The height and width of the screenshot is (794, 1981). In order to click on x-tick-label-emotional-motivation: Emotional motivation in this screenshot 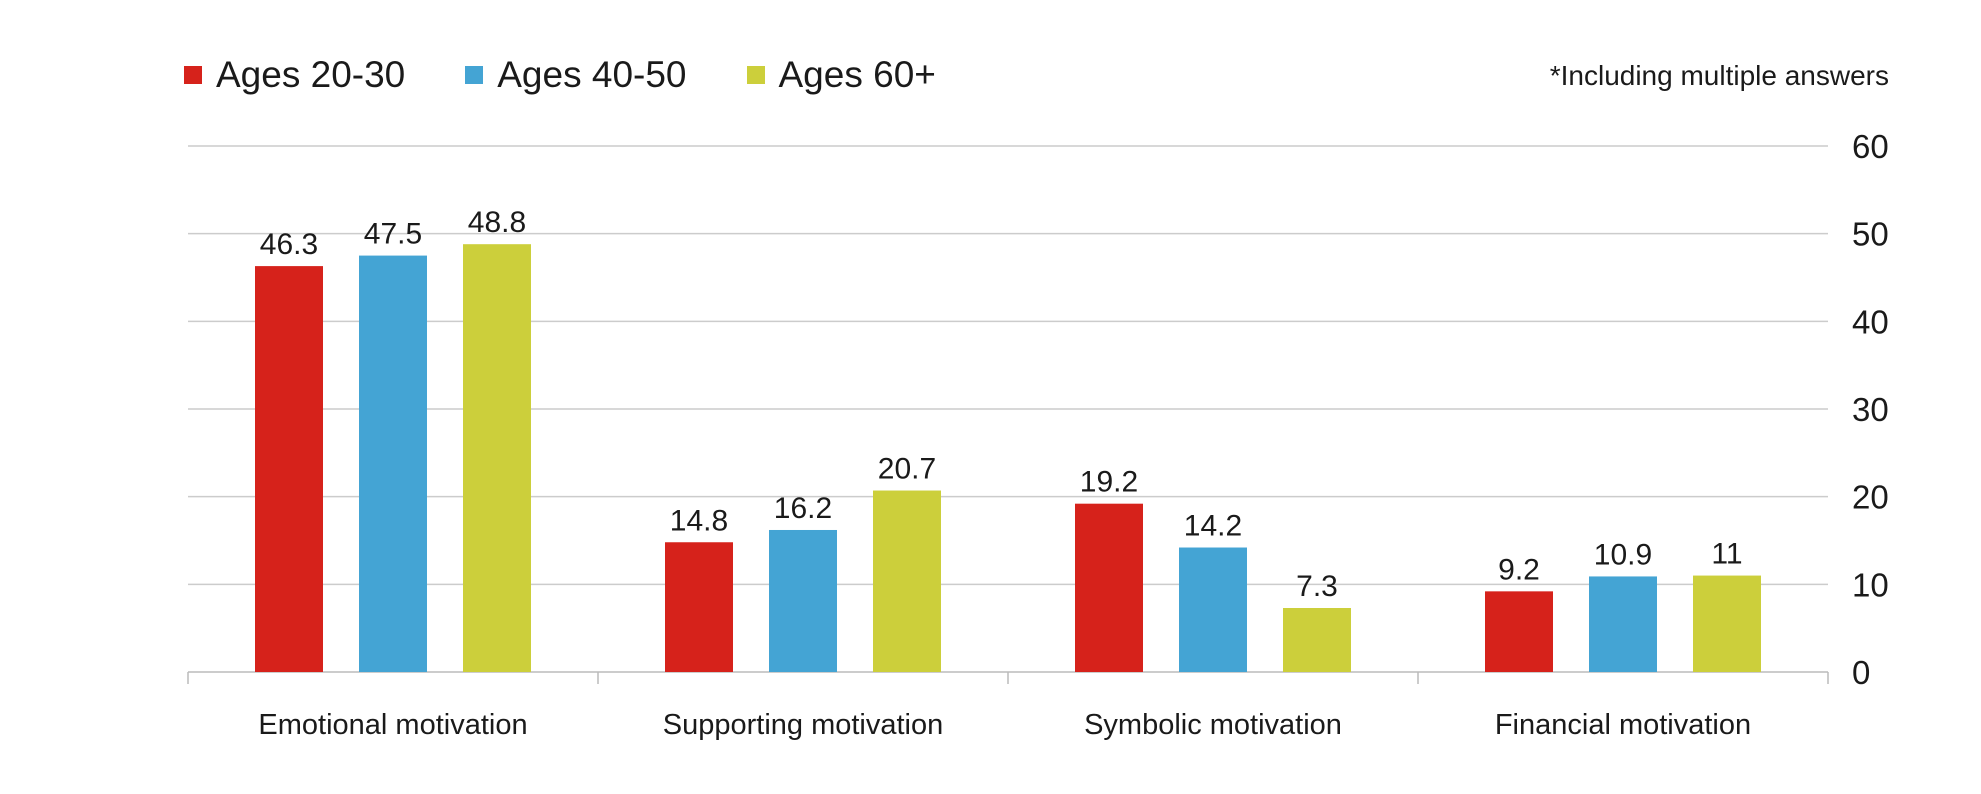, I will do `click(392, 725)`.